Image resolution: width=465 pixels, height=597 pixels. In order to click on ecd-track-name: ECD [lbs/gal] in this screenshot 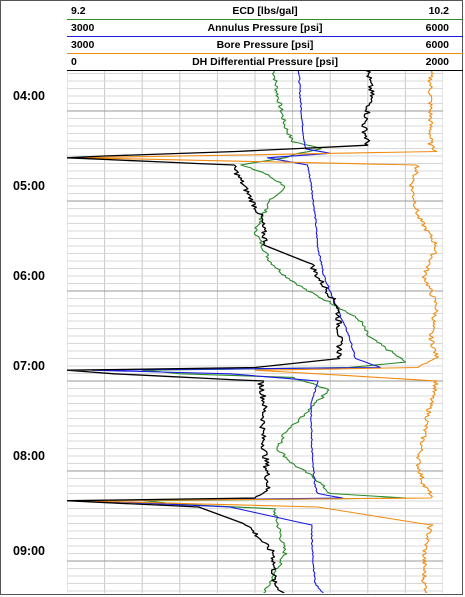, I will do `click(265, 11)`.